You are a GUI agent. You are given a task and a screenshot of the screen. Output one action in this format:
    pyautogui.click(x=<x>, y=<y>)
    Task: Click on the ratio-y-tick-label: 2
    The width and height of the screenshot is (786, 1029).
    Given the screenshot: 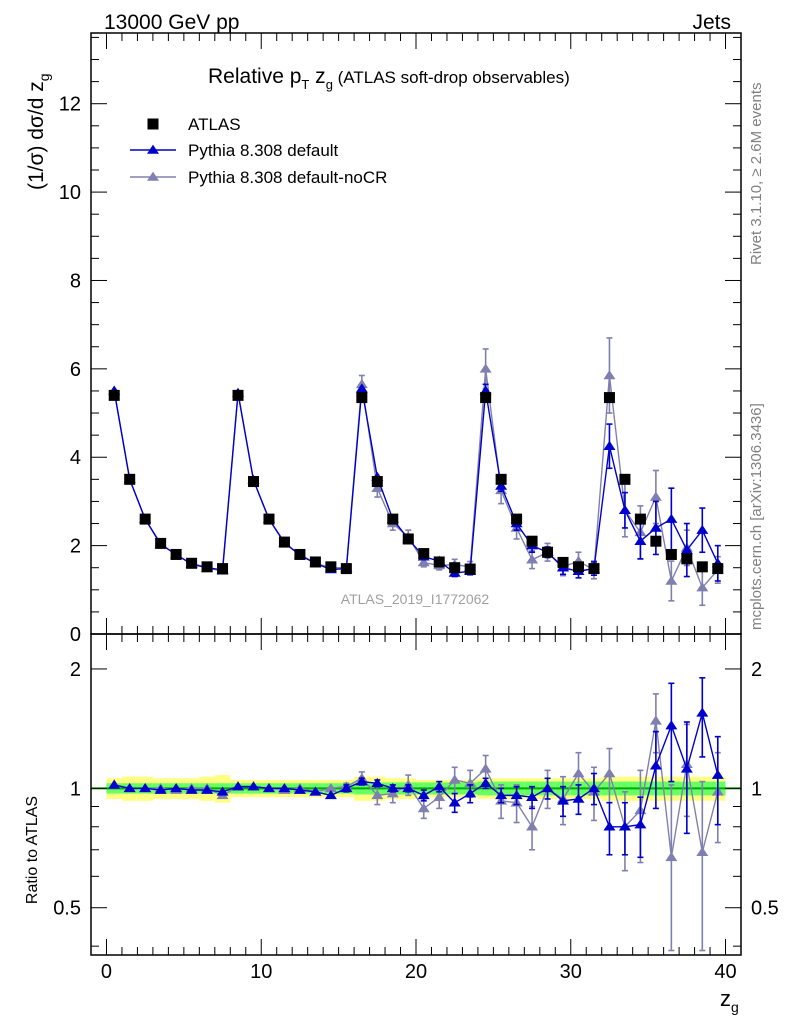 What is the action you would take?
    pyautogui.click(x=75, y=670)
    